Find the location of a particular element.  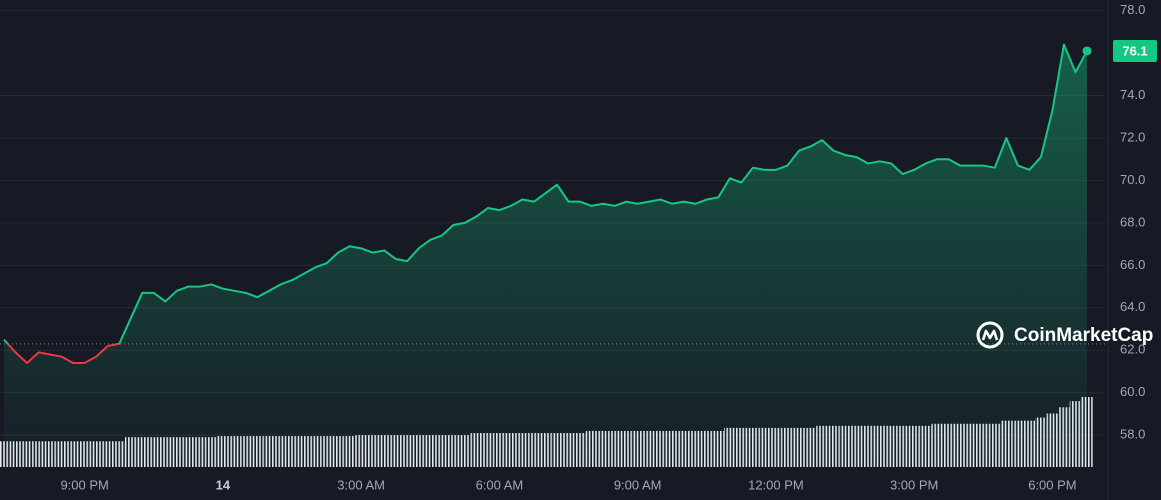

y-tick-label: 68.0 is located at coordinates (1132, 221).